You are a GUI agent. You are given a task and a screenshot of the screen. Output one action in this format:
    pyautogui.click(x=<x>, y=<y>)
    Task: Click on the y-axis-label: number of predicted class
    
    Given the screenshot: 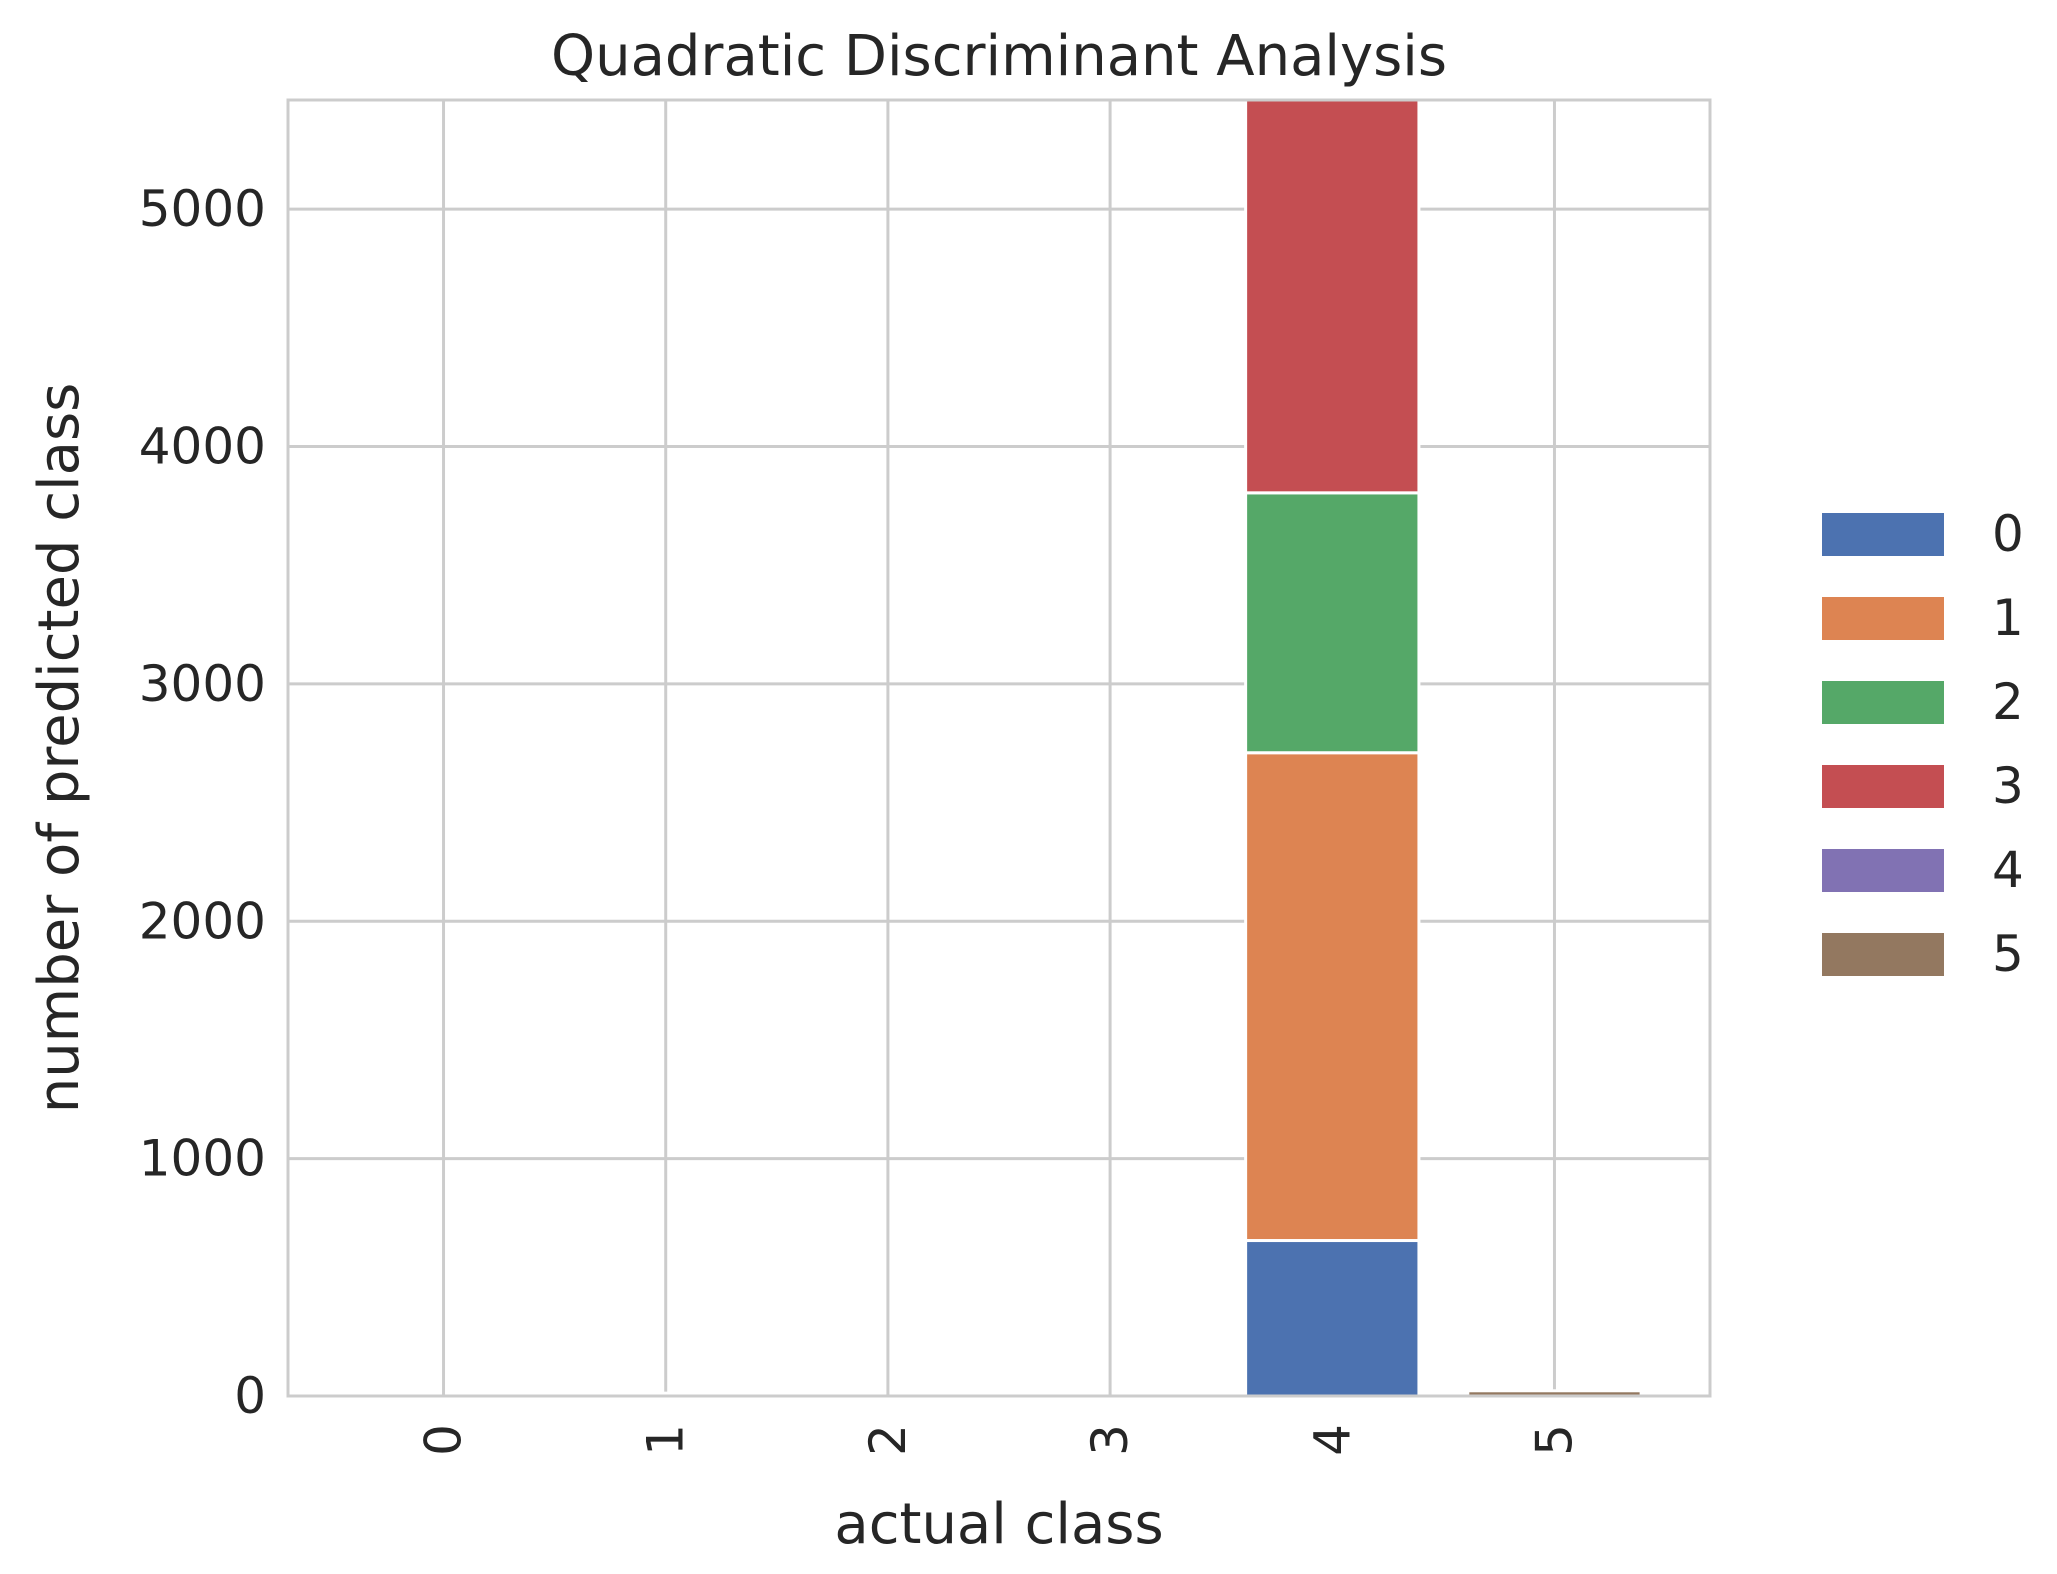 What is the action you would take?
    pyautogui.click(x=59, y=748)
    